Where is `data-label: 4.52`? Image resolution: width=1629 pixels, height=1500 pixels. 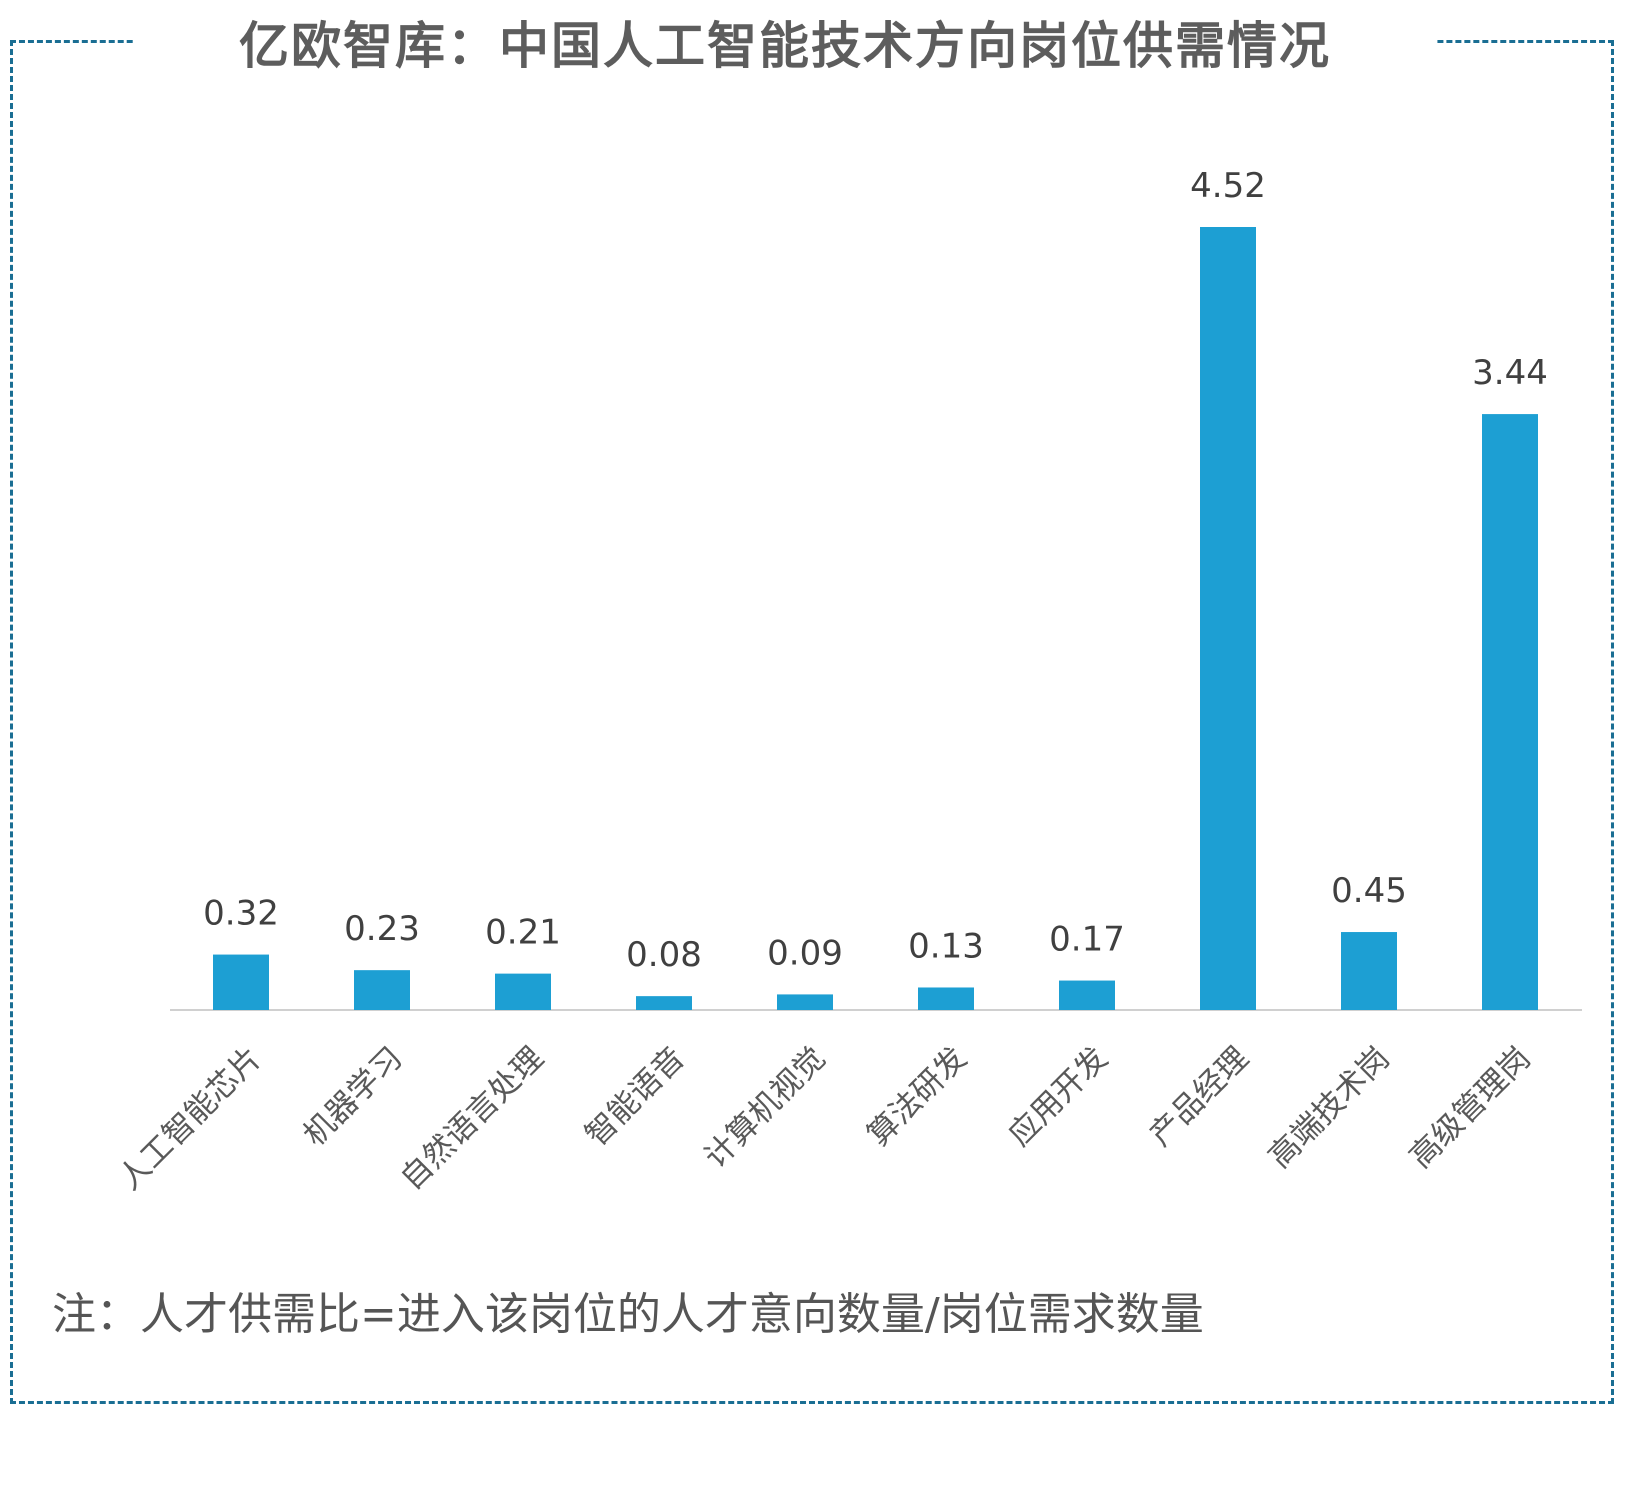 data-label: 4.52 is located at coordinates (1228, 186).